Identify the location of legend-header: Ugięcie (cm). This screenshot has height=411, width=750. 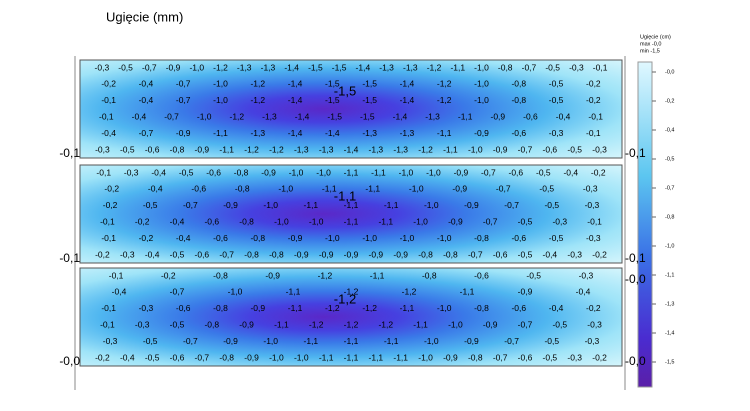
(655, 37).